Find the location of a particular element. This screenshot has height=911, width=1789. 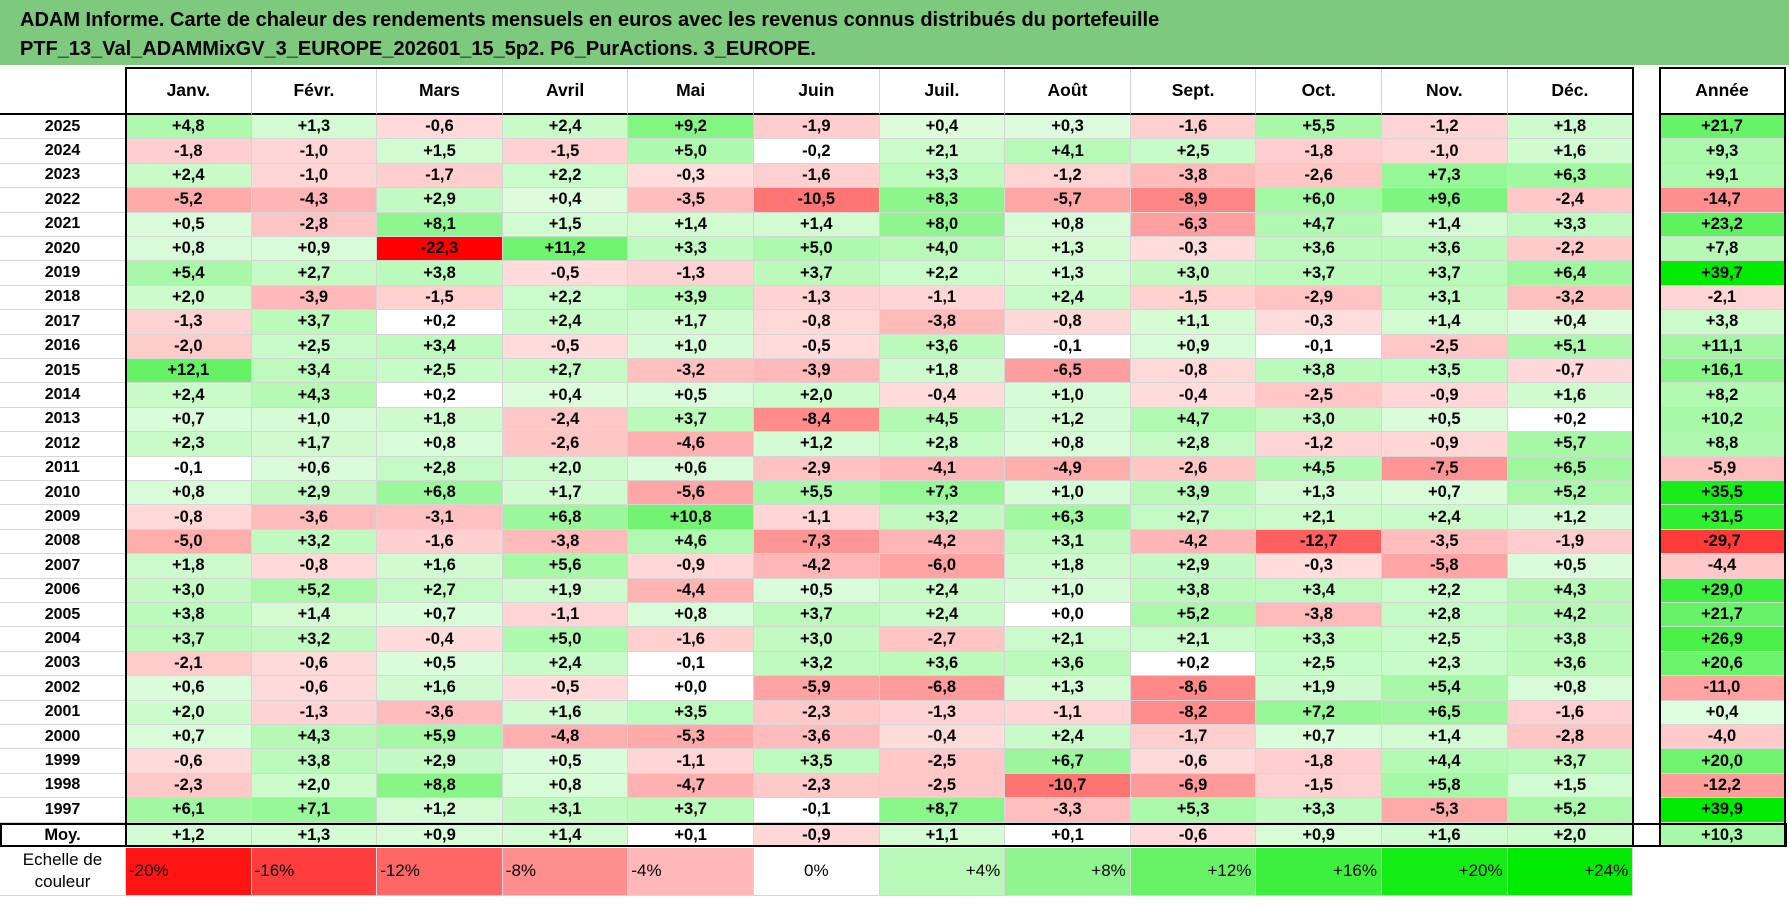

heatmap-cell: -5,9 is located at coordinates (817, 688).